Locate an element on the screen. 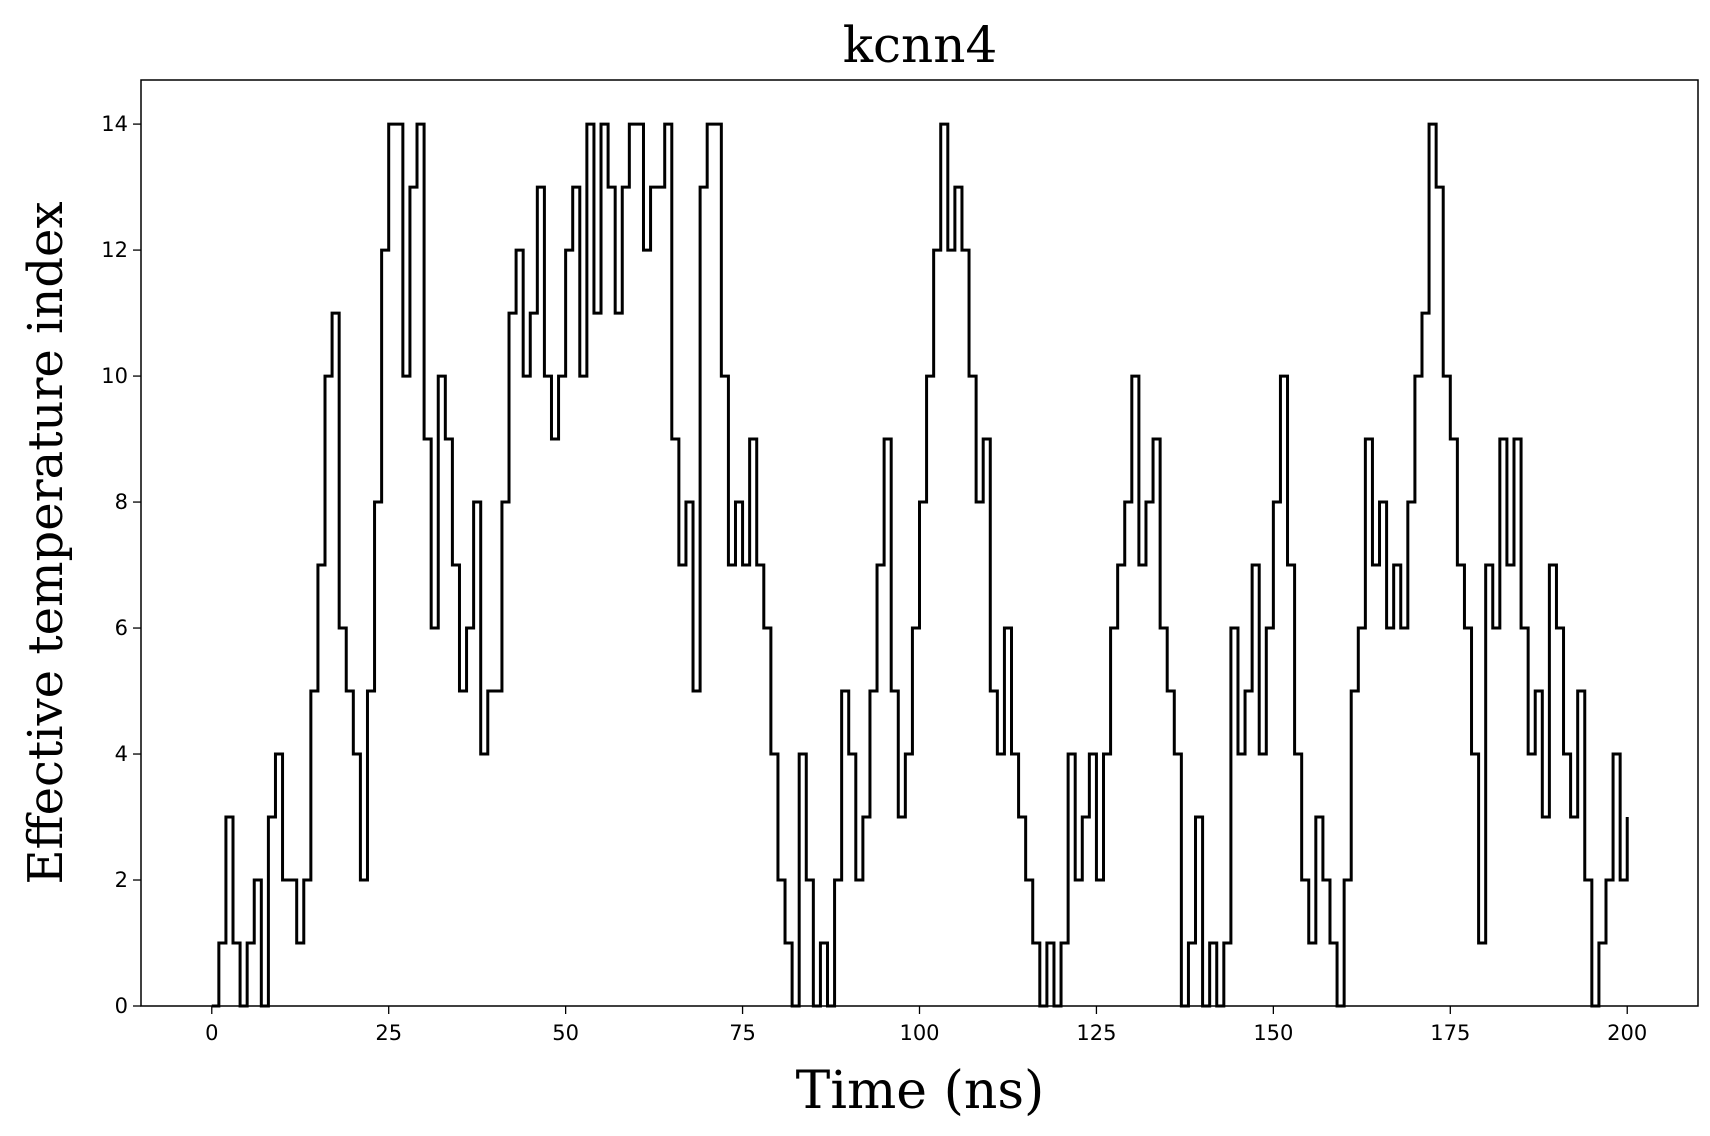 This screenshot has height=1136, width=1710. x-tick-label: 100 is located at coordinates (919, 1033).